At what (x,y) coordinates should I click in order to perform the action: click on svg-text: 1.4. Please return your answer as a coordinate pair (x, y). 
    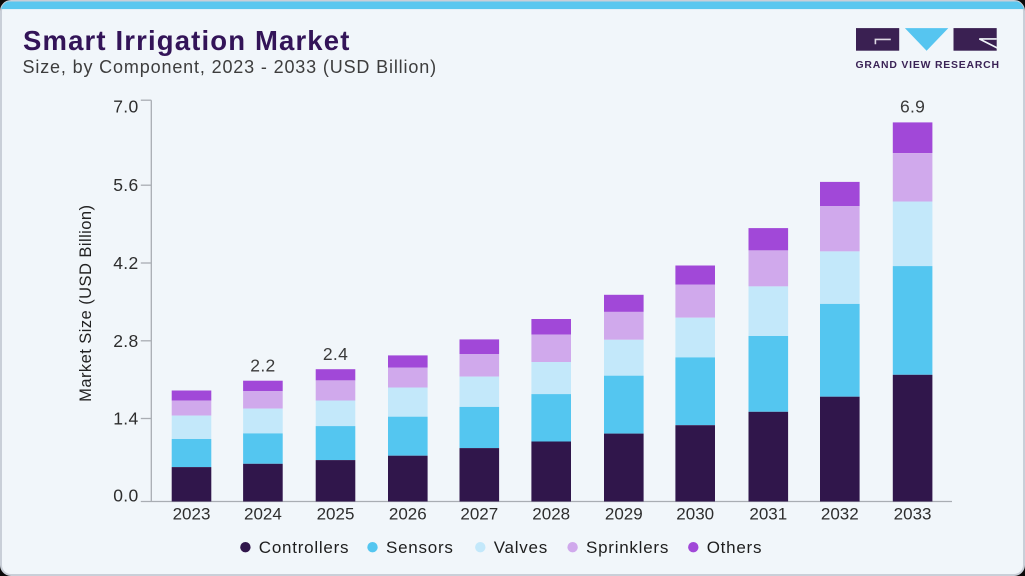
    Looking at the image, I should click on (125, 419).